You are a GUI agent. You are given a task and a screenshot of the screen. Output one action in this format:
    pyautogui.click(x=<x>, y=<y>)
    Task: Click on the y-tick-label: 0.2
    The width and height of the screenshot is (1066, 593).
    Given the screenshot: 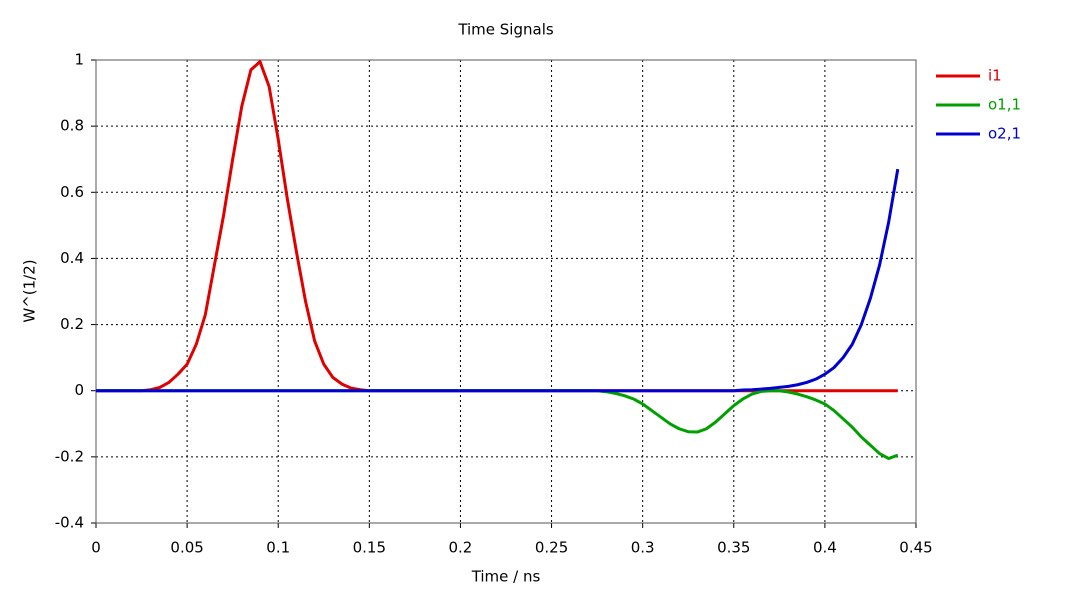 What is the action you would take?
    pyautogui.click(x=72, y=324)
    